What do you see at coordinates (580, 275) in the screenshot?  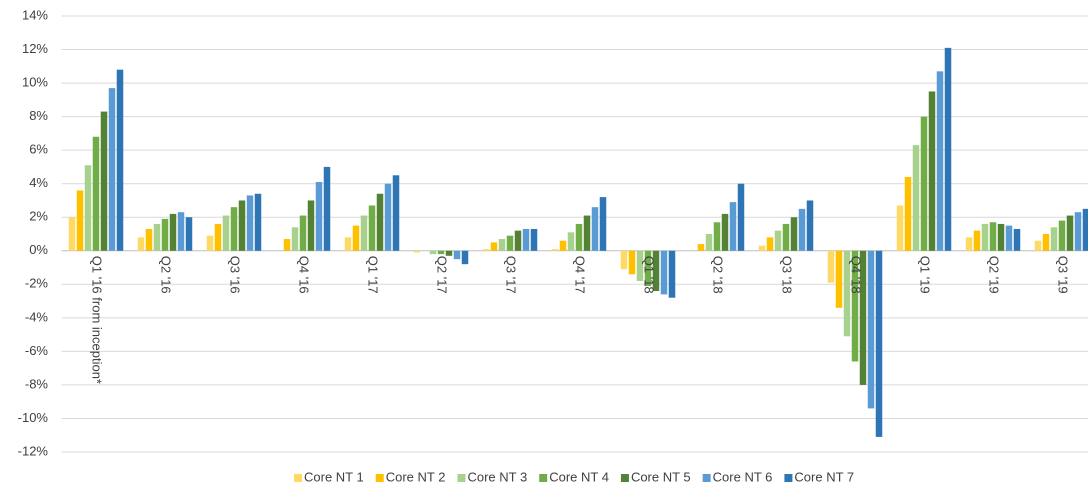 I see `x-tick-label: Q4 '17` at bounding box center [580, 275].